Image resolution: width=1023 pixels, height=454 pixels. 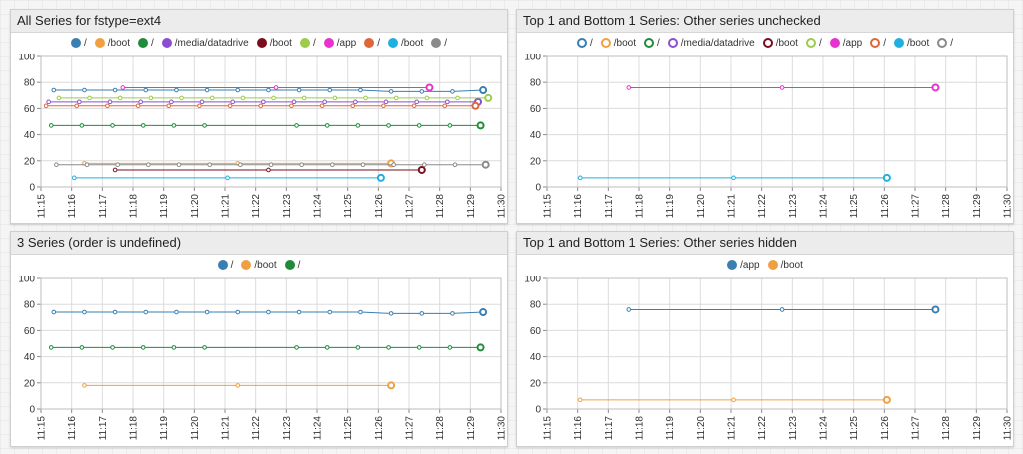 I want to click on legend-item: /app, so click(x=743, y=265).